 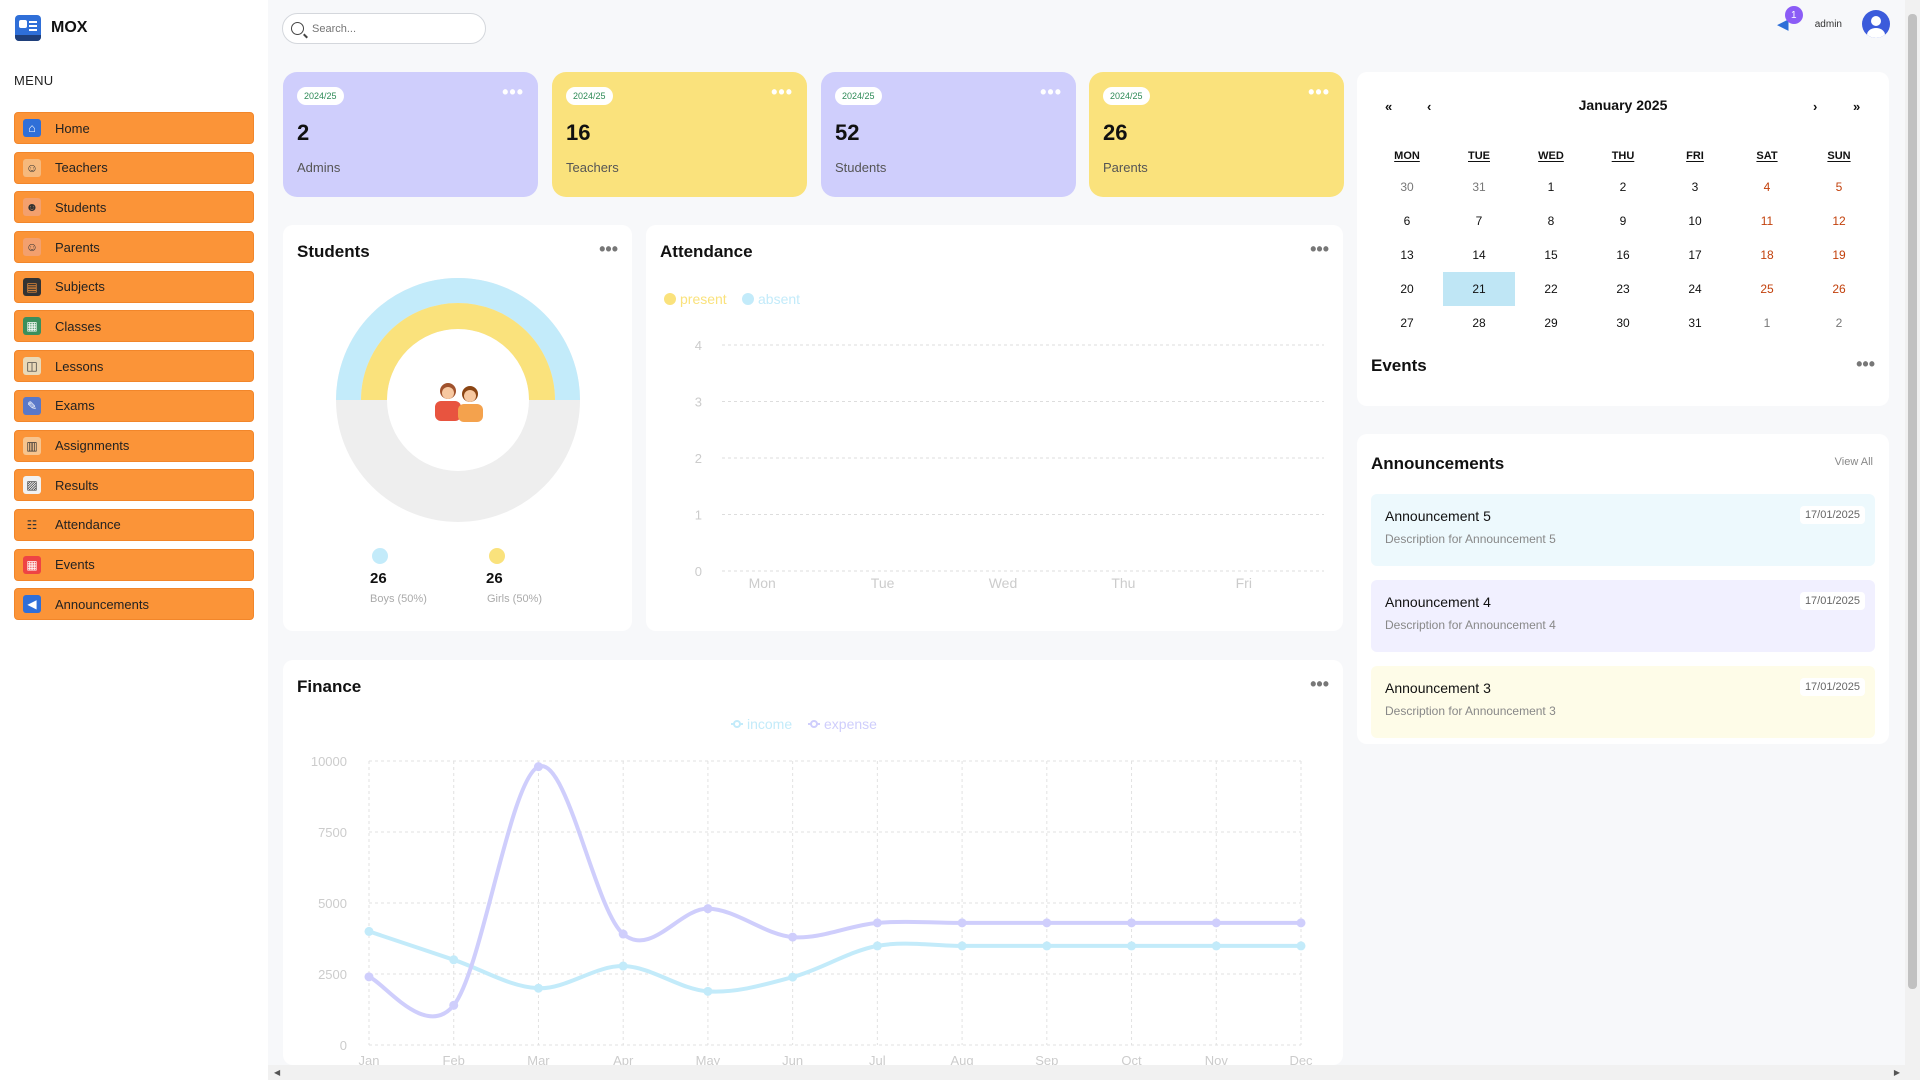 I want to click on sidebar-item-exams: ✎ Exams, so click(x=134, y=405).